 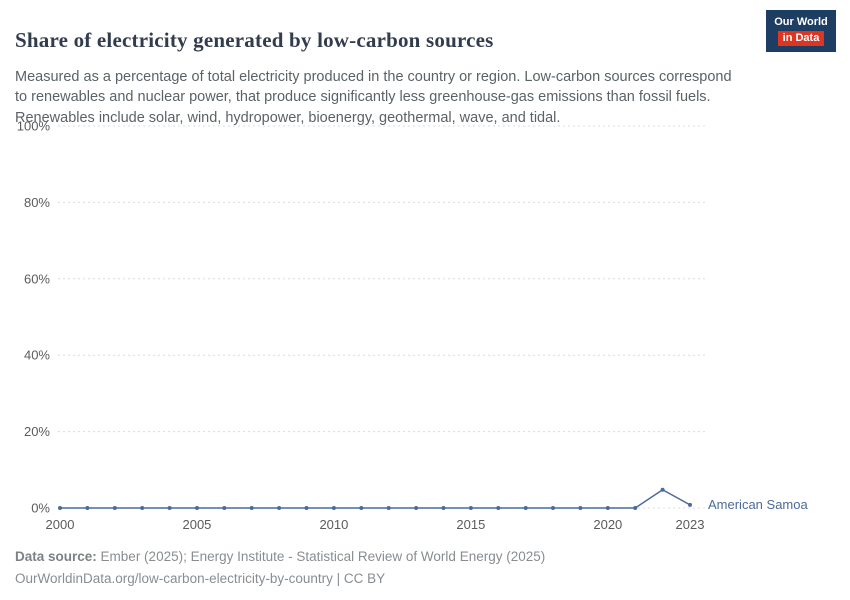 What do you see at coordinates (375, 498) in the screenshot?
I see `series-line` at bounding box center [375, 498].